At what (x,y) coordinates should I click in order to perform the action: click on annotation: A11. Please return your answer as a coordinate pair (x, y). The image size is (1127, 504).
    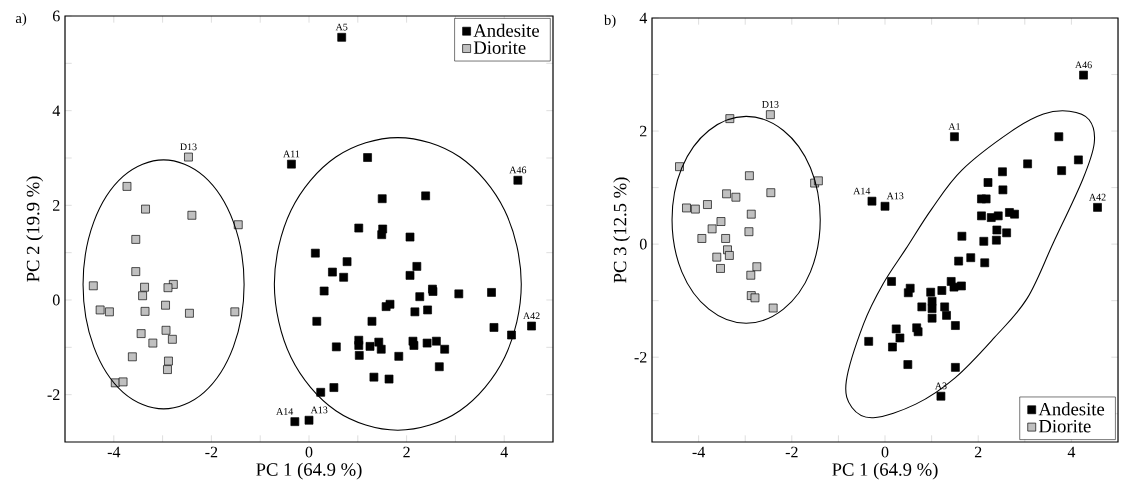
    Looking at the image, I should click on (291, 154).